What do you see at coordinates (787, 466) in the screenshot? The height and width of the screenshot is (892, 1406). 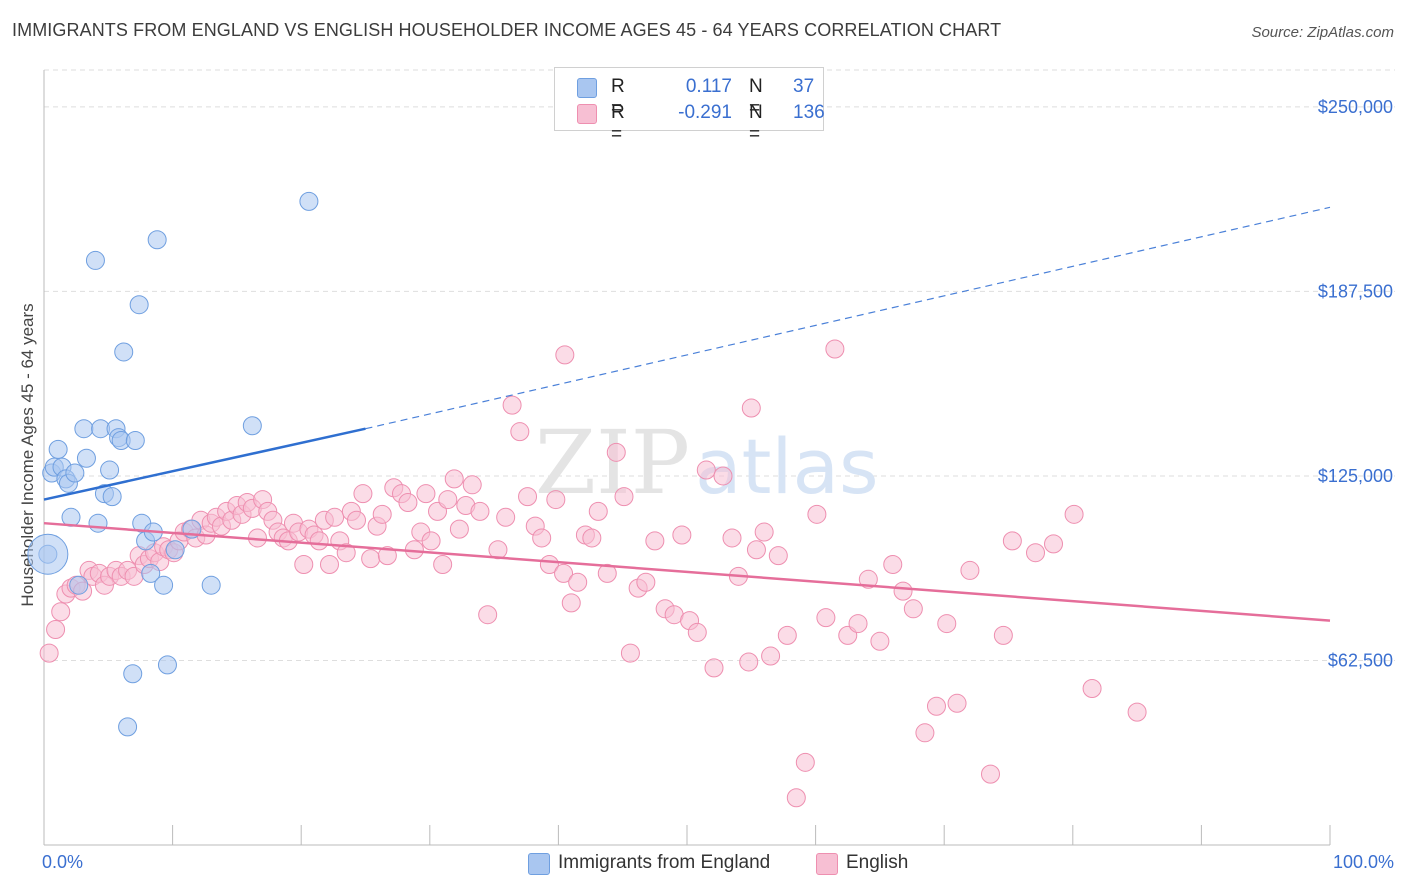 I see `watermark-atlas: atlas` at bounding box center [787, 466].